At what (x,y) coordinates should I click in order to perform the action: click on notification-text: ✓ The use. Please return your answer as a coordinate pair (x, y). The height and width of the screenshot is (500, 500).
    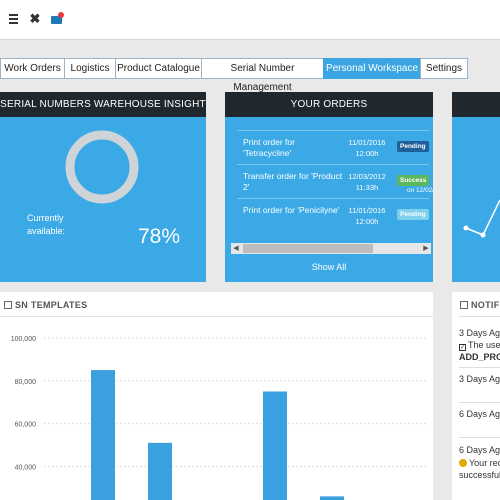
    Looking at the image, I should click on (479, 345).